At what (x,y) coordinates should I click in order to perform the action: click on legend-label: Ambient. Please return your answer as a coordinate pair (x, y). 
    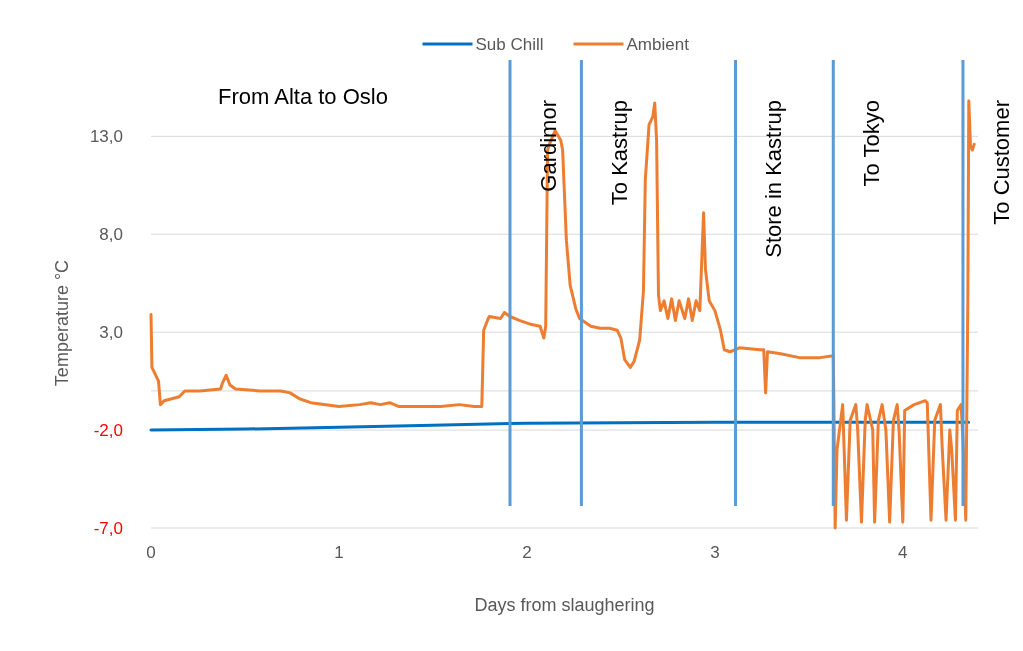
    Looking at the image, I should click on (658, 44).